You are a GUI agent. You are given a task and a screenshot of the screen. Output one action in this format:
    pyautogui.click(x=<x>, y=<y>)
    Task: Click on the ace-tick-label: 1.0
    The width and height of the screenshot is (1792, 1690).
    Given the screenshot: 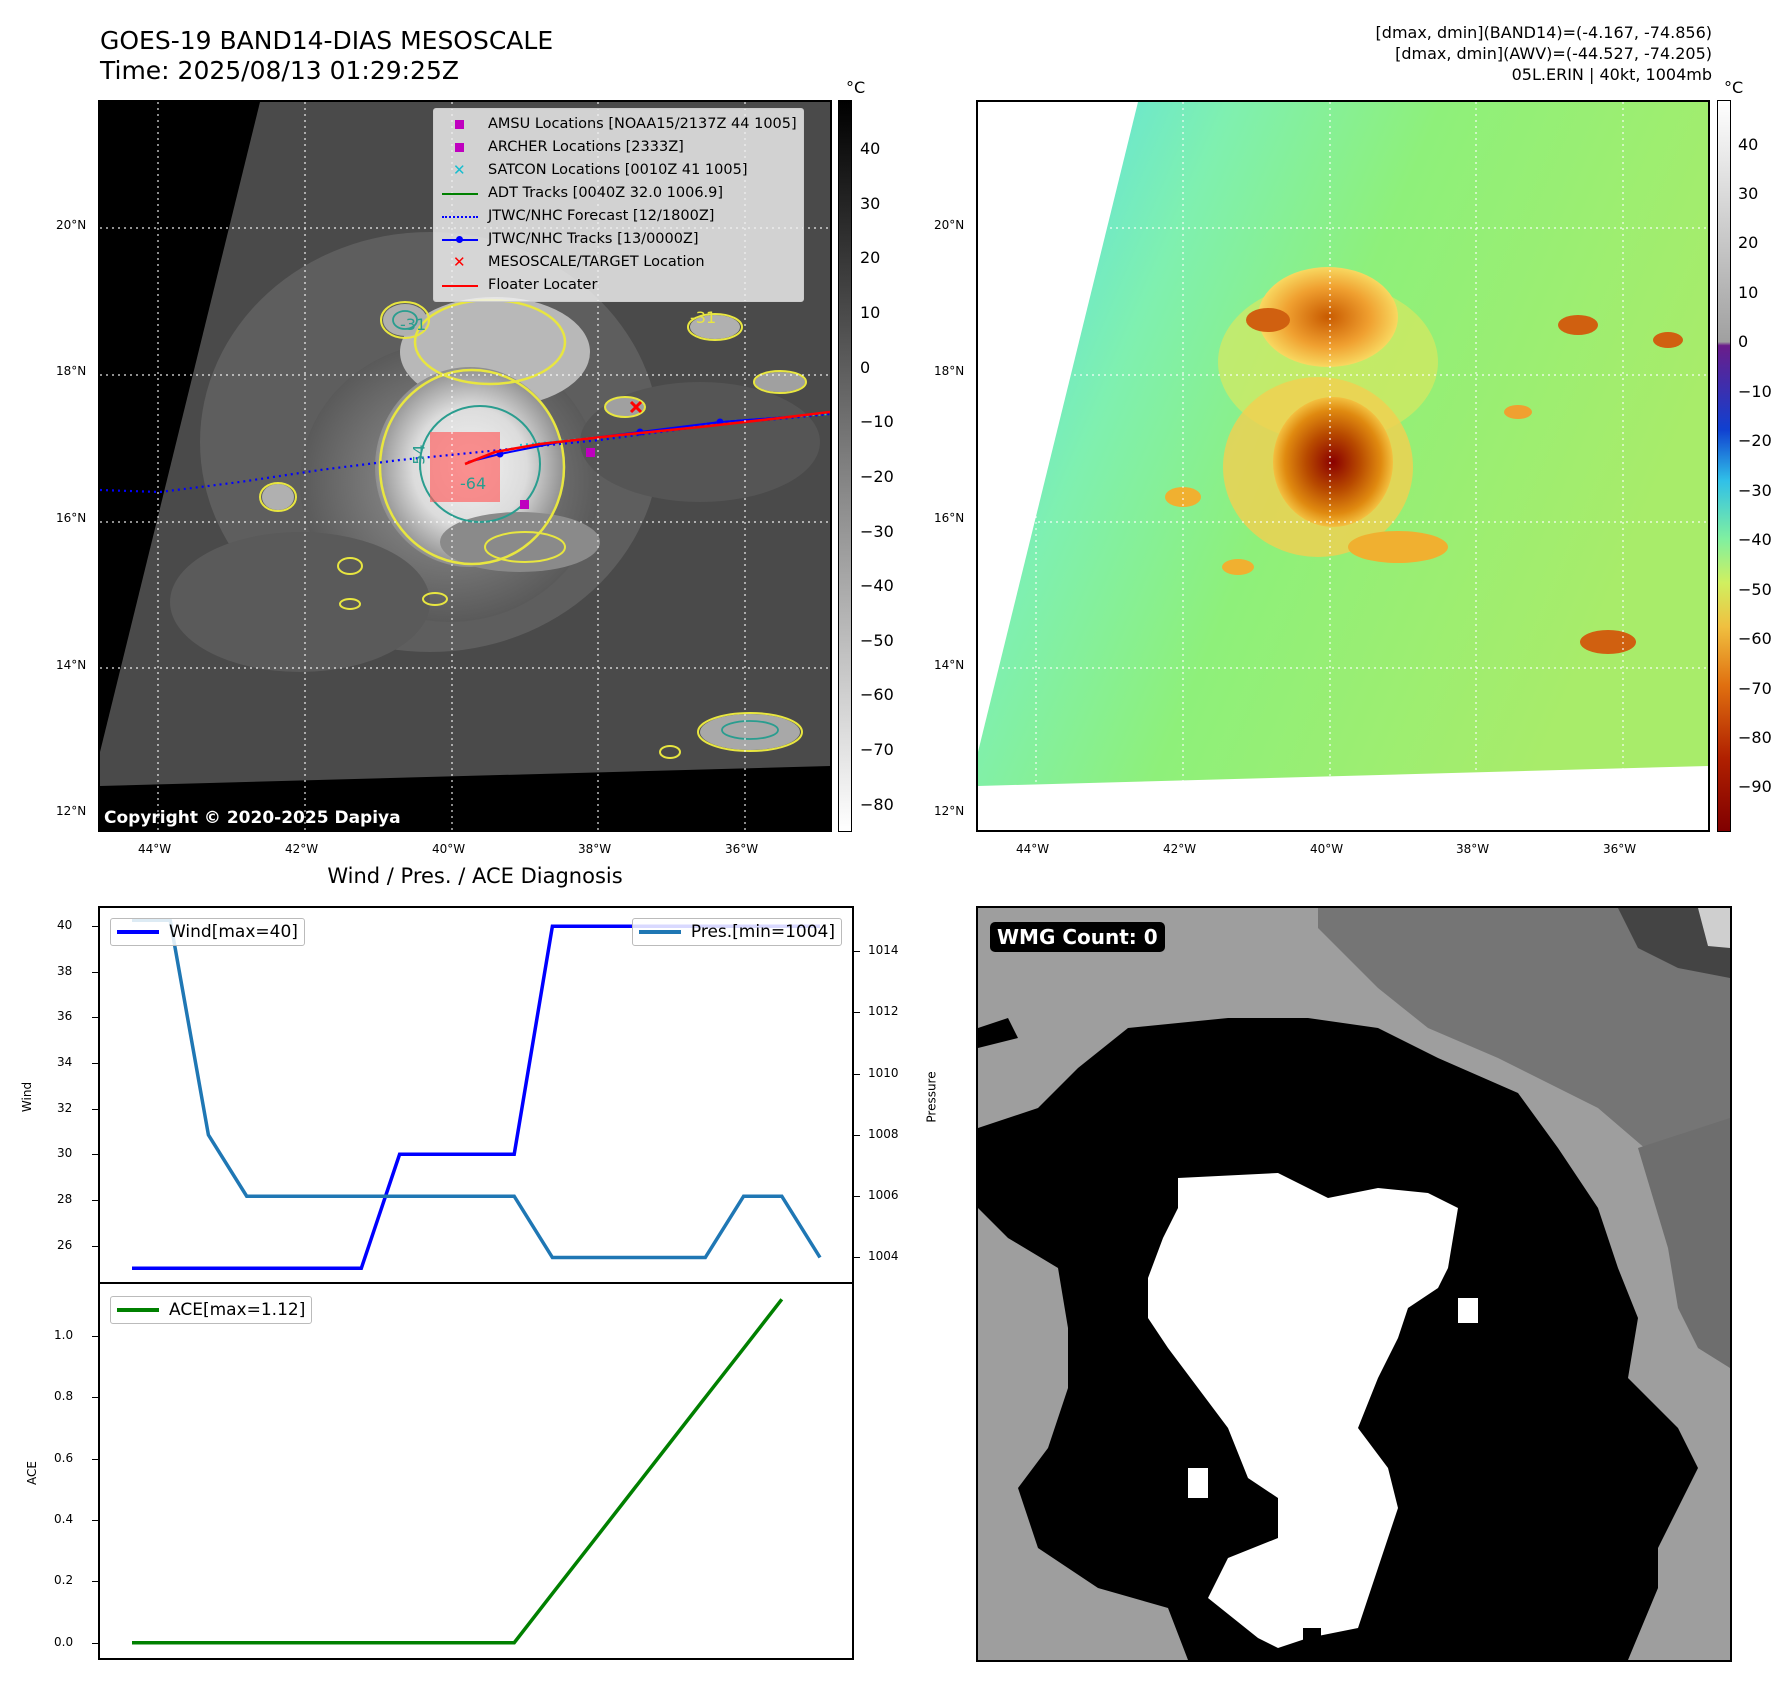 What is the action you would take?
    pyautogui.click(x=64, y=1335)
    